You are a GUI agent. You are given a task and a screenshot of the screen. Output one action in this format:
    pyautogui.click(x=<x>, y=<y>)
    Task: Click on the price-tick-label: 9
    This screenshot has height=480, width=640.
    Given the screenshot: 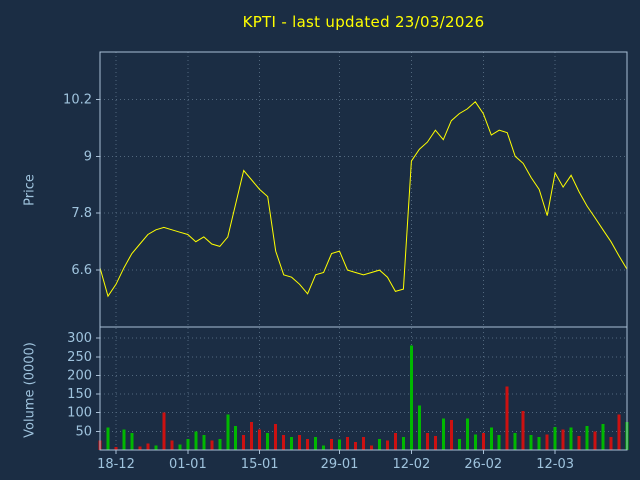 What is the action you would take?
    pyautogui.click(x=88, y=156)
    